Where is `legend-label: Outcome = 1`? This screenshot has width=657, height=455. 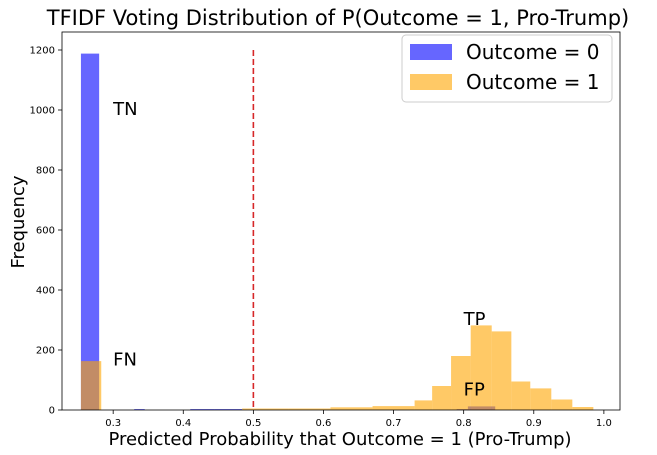
legend-label: Outcome = 1 is located at coordinates (532, 82).